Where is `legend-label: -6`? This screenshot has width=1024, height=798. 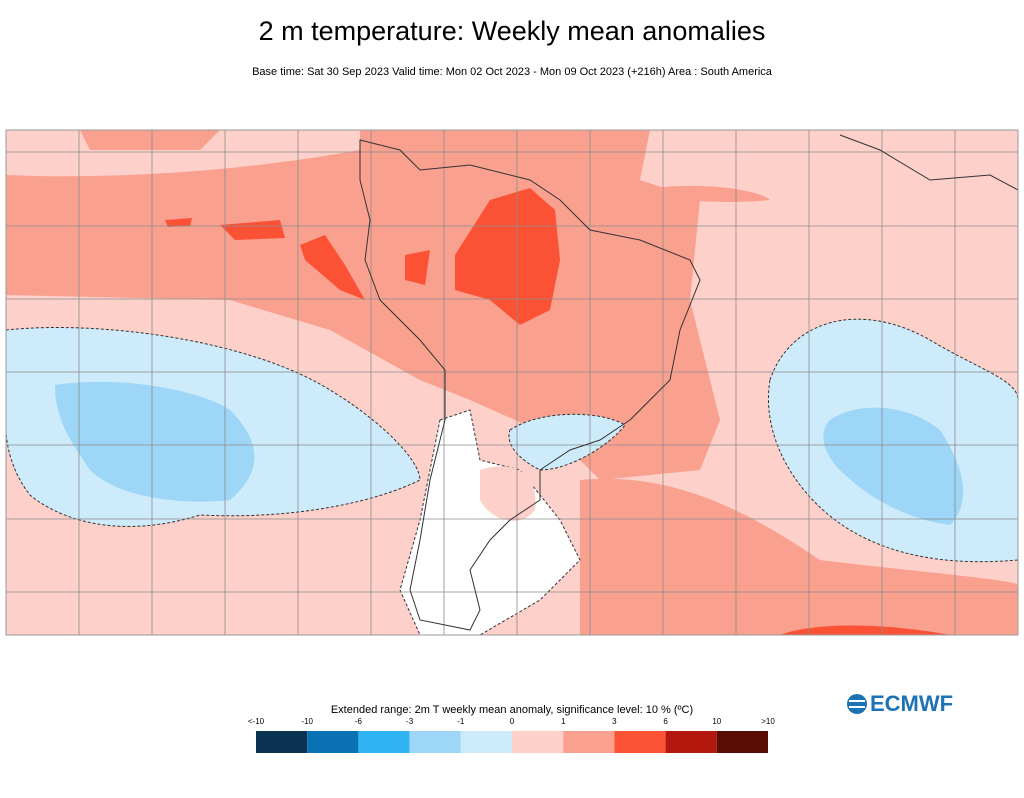 legend-label: -6 is located at coordinates (359, 721).